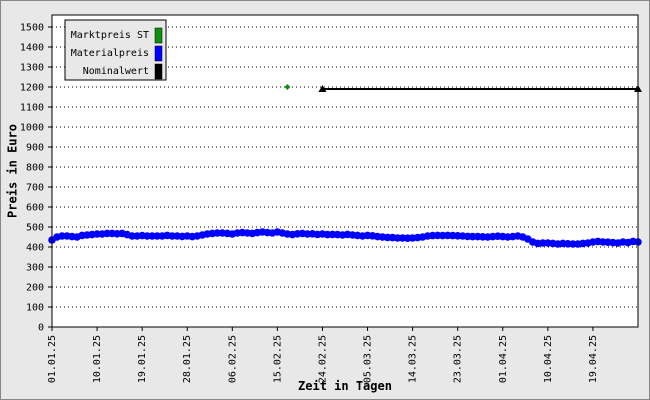 The image size is (650, 400). What do you see at coordinates (35, 288) in the screenshot?
I see `y-tick-label: 200` at bounding box center [35, 288].